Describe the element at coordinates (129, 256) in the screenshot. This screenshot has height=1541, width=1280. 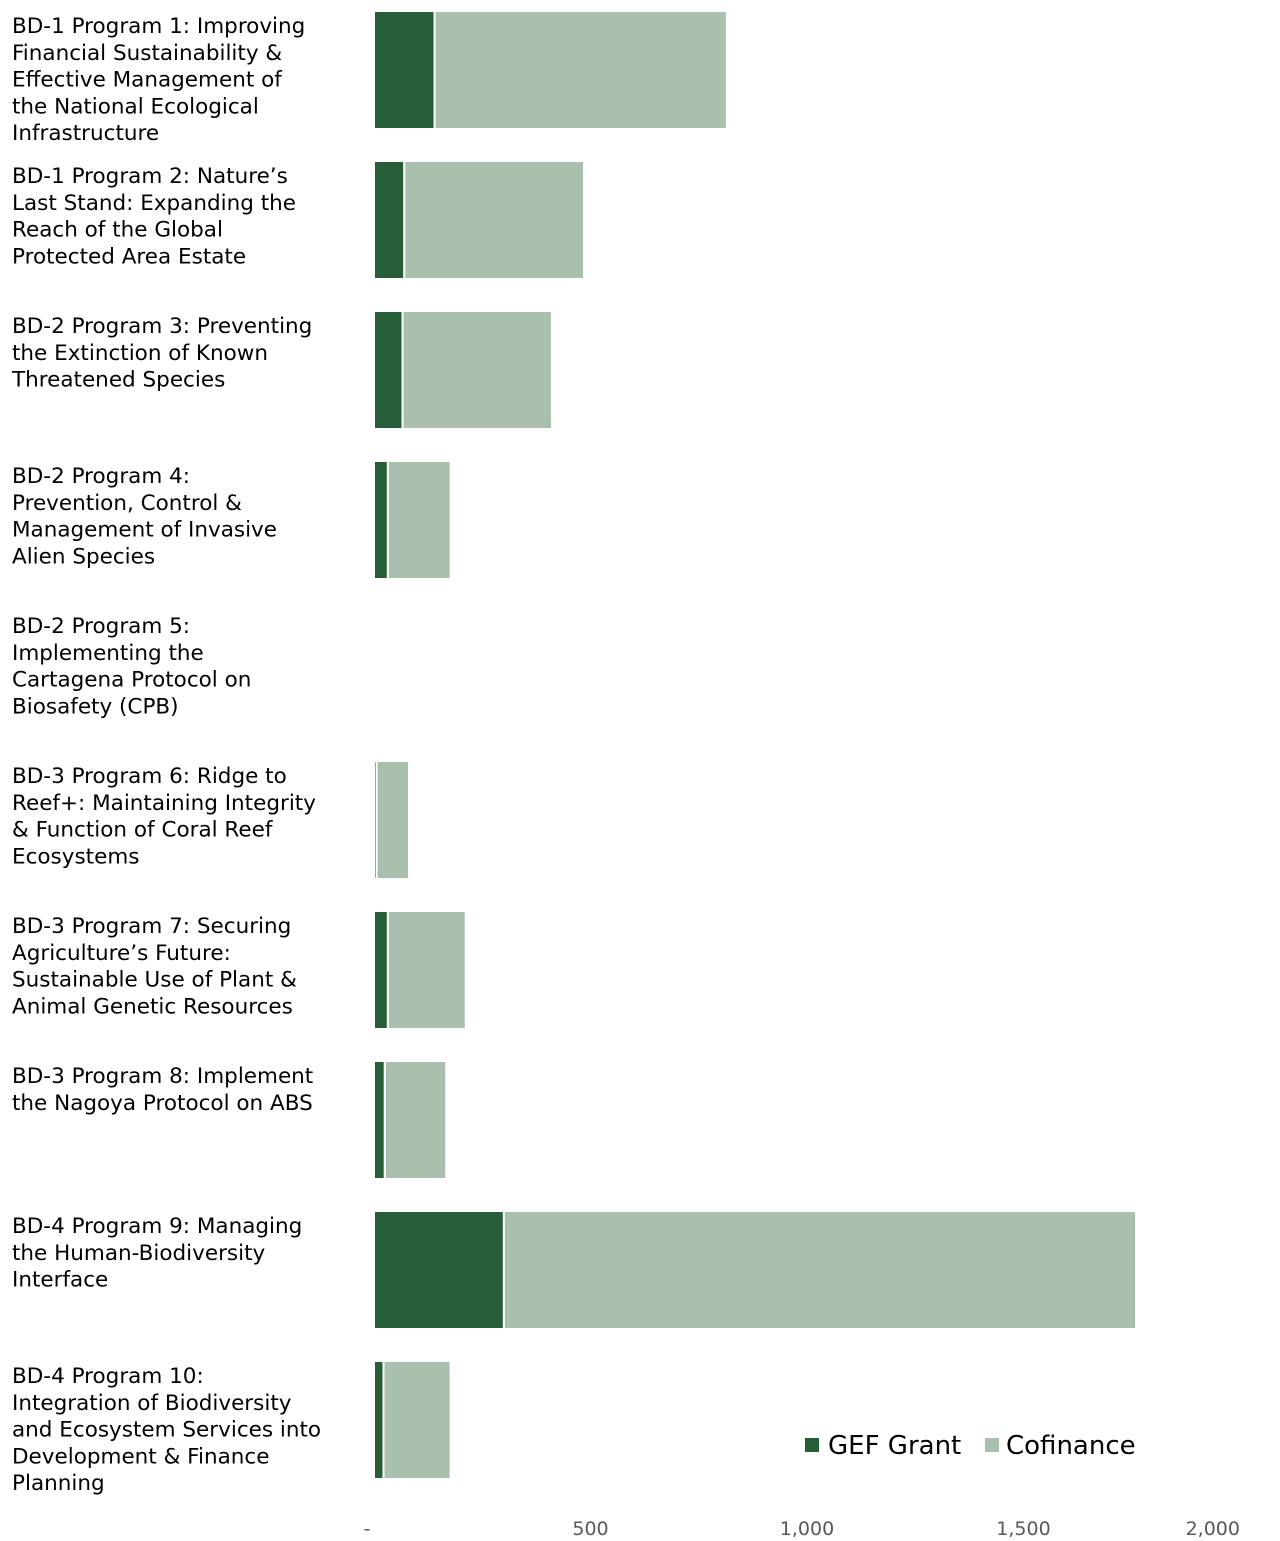
I see `category-label-line: Protected Area Estate` at that location.